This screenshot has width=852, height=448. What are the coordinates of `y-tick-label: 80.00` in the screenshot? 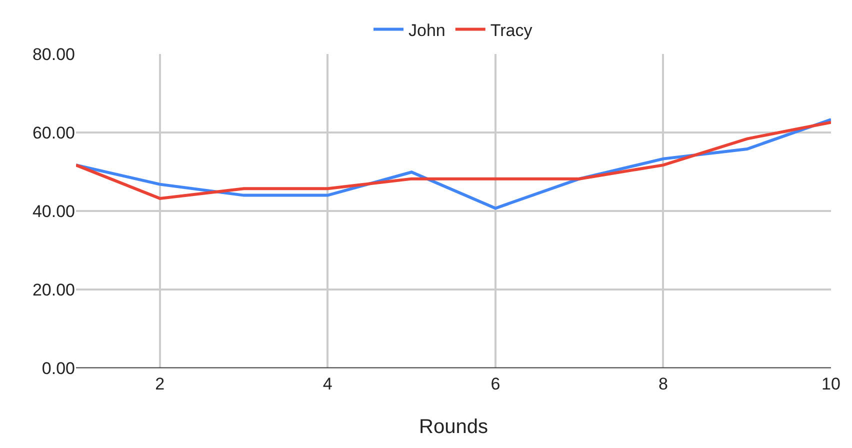 It's located at (53, 54).